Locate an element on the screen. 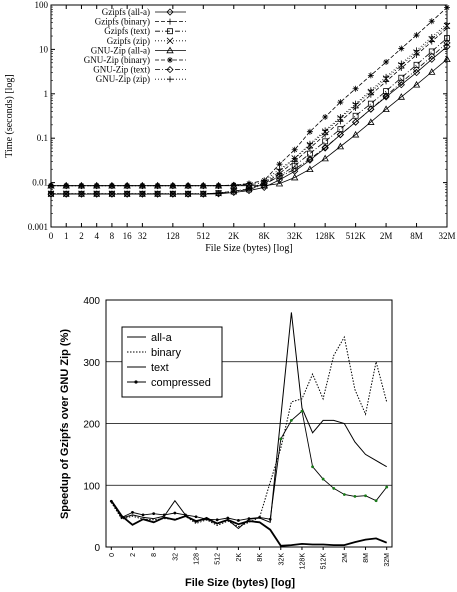  x-tick-label: 8K is located at coordinates (260, 557).